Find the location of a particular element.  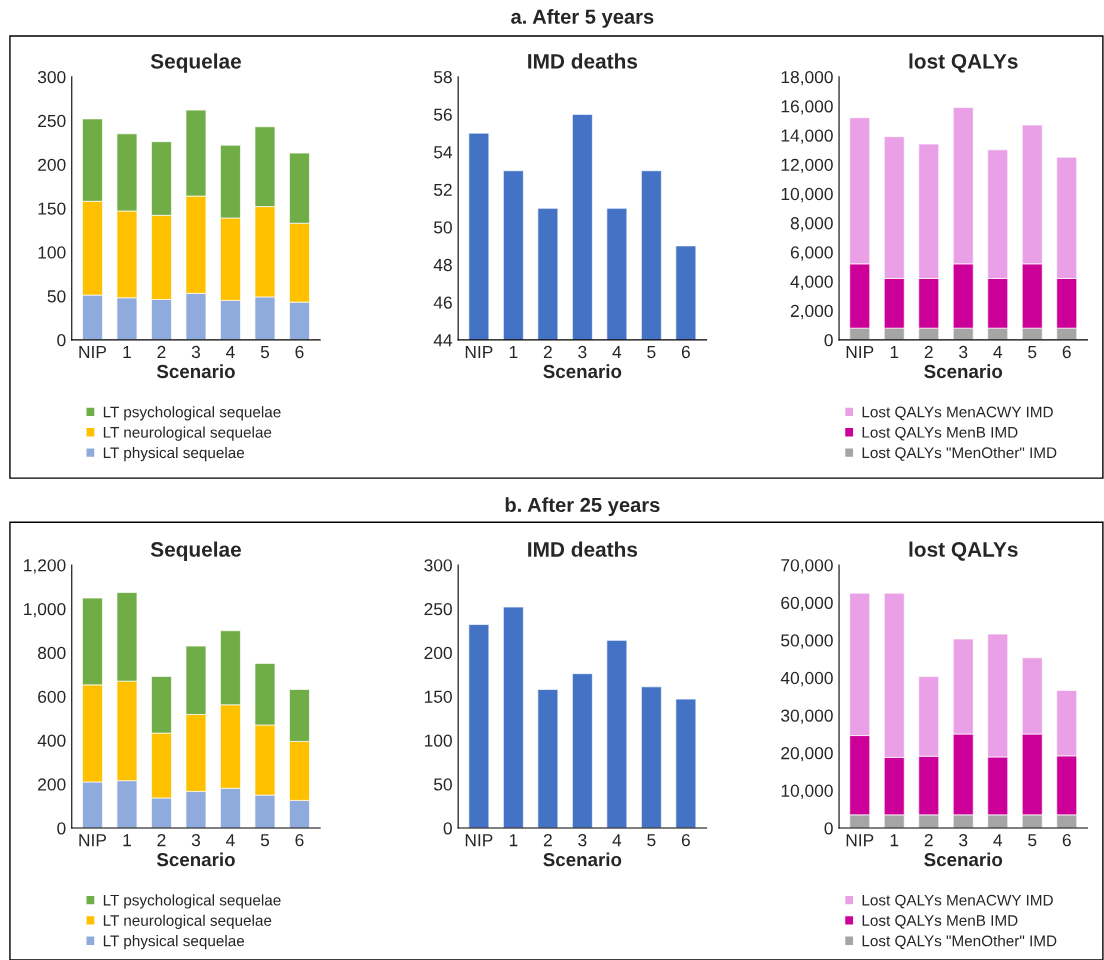

y-tick-label: 54 is located at coordinates (443, 152).